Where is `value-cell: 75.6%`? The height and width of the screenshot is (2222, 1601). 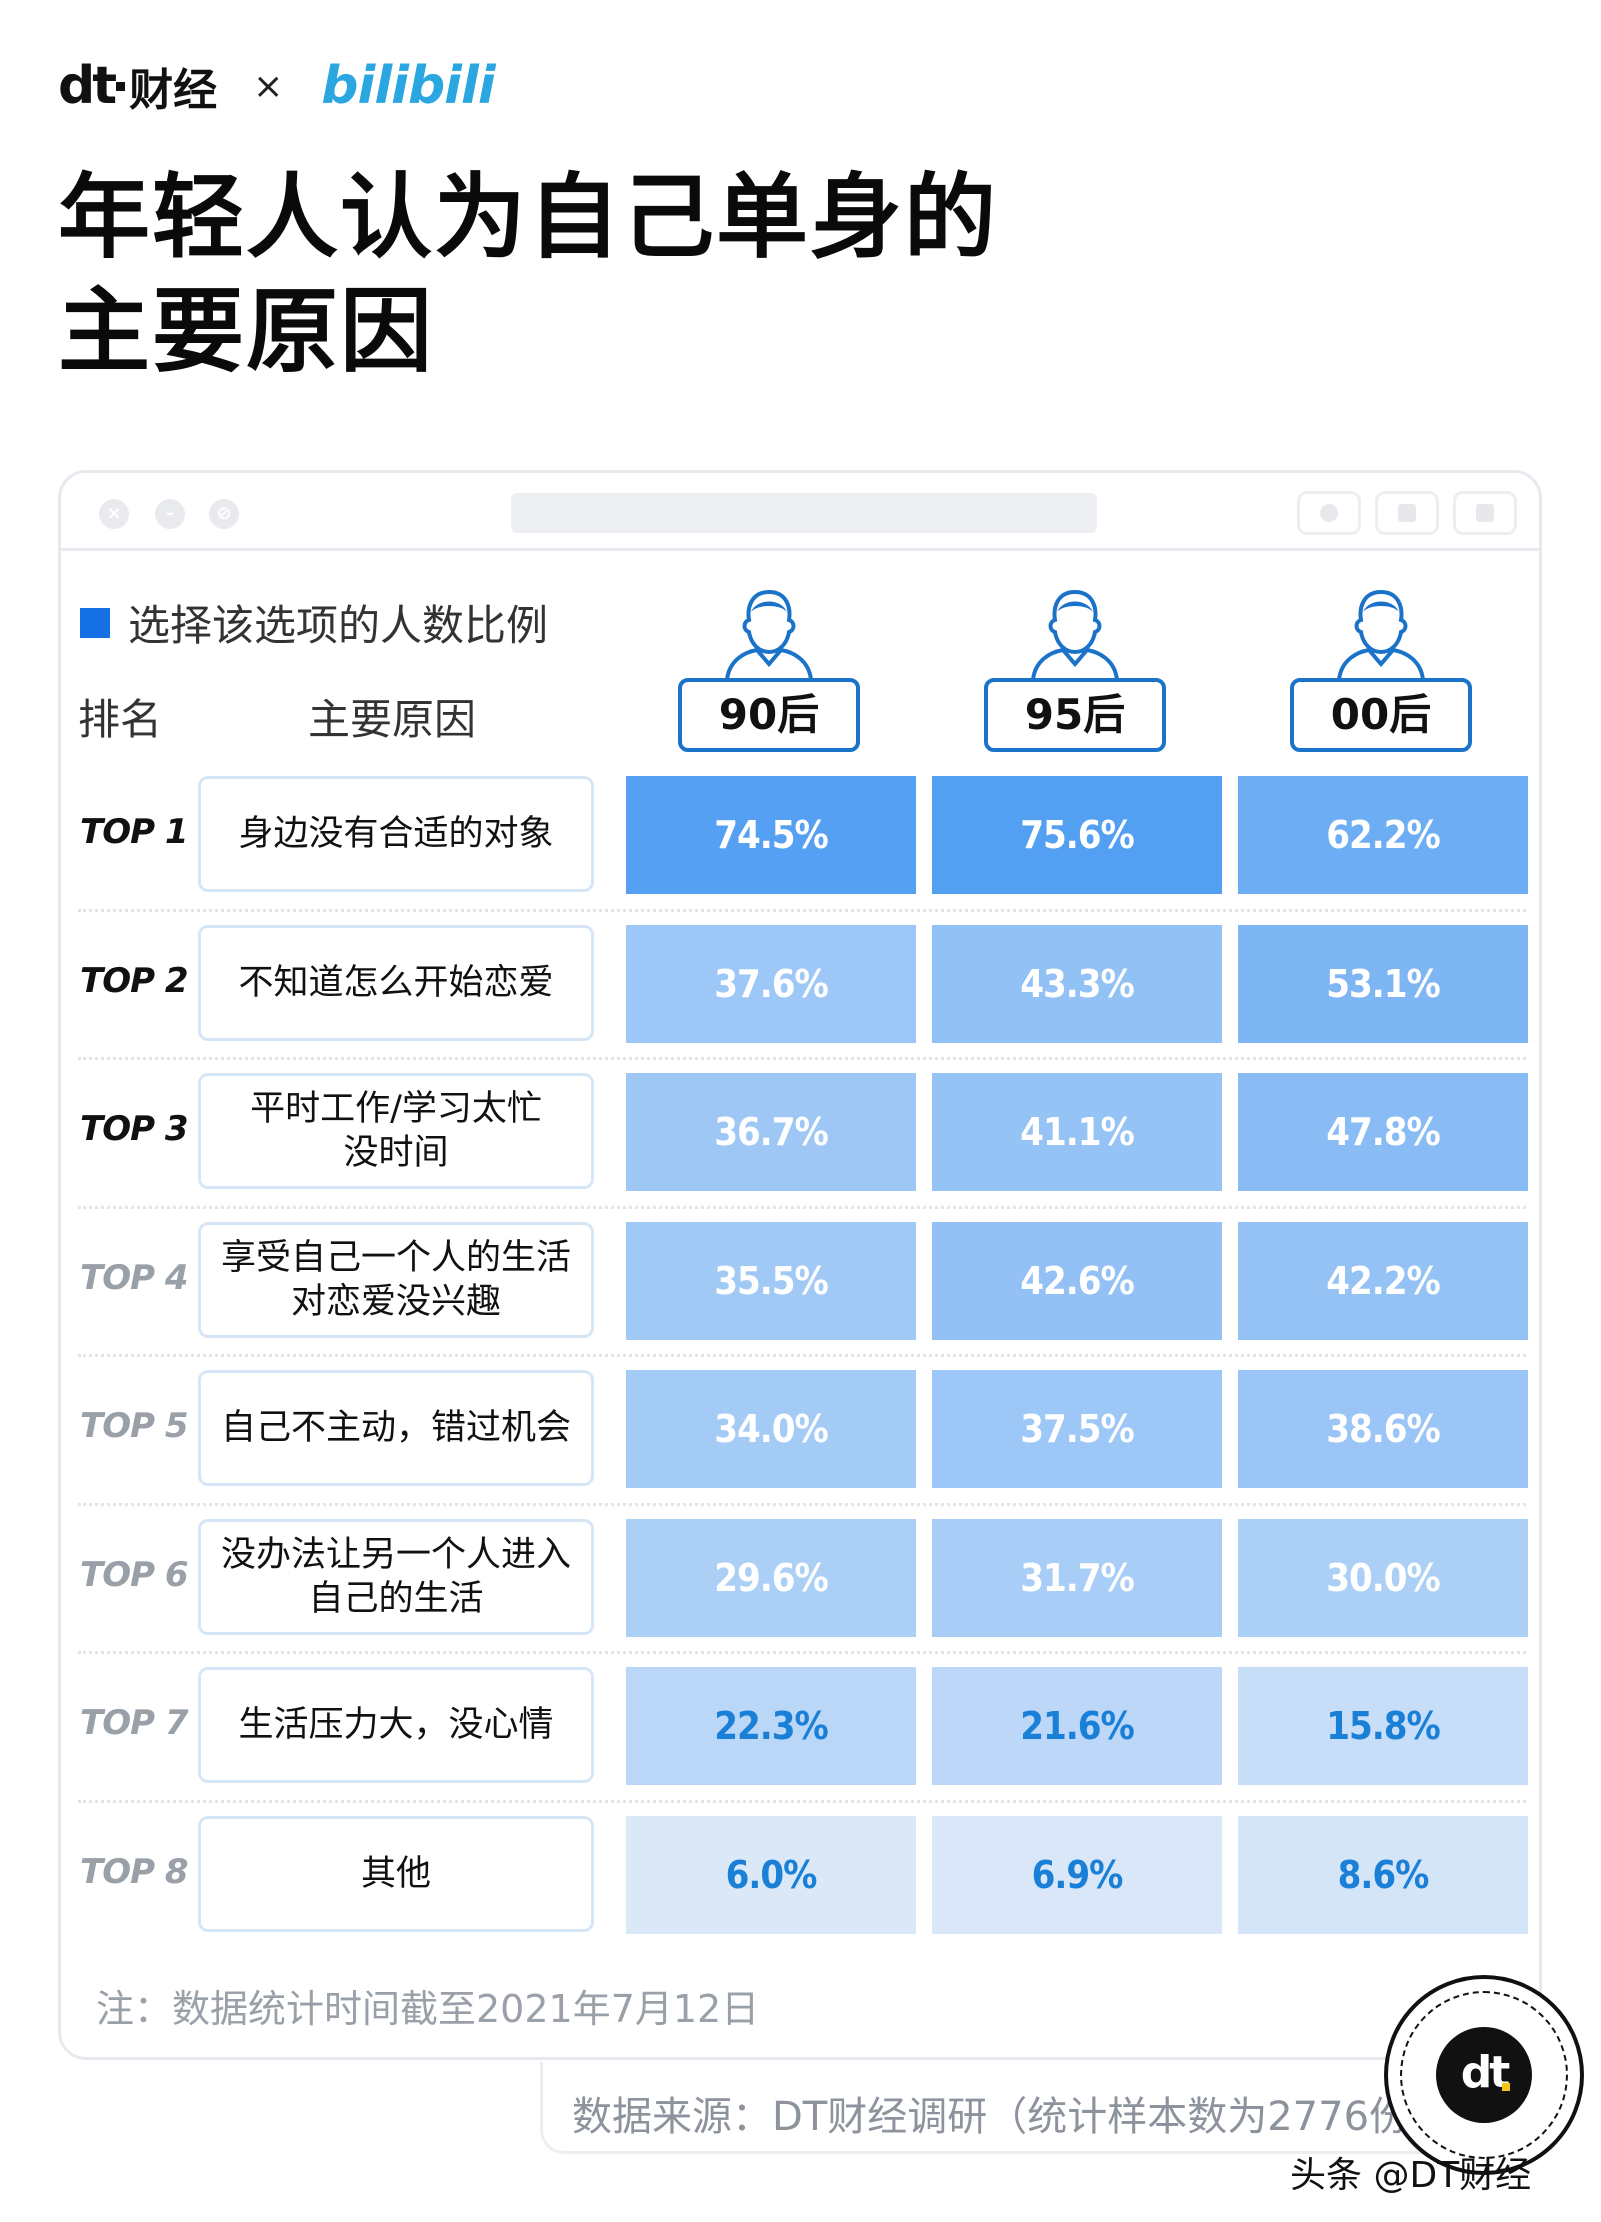
value-cell: 75.6% is located at coordinates (1077, 835).